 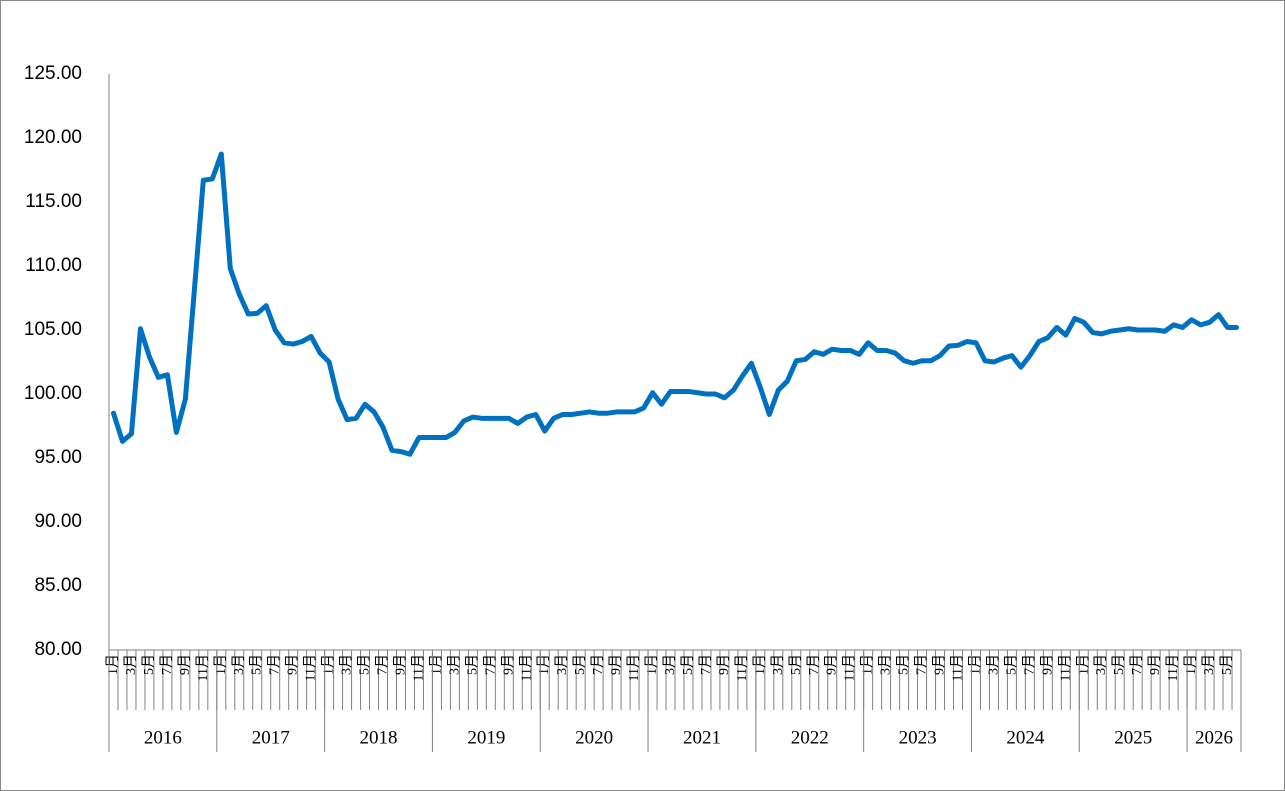 What do you see at coordinates (1025, 737) in the screenshot?
I see `group-label: 2024` at bounding box center [1025, 737].